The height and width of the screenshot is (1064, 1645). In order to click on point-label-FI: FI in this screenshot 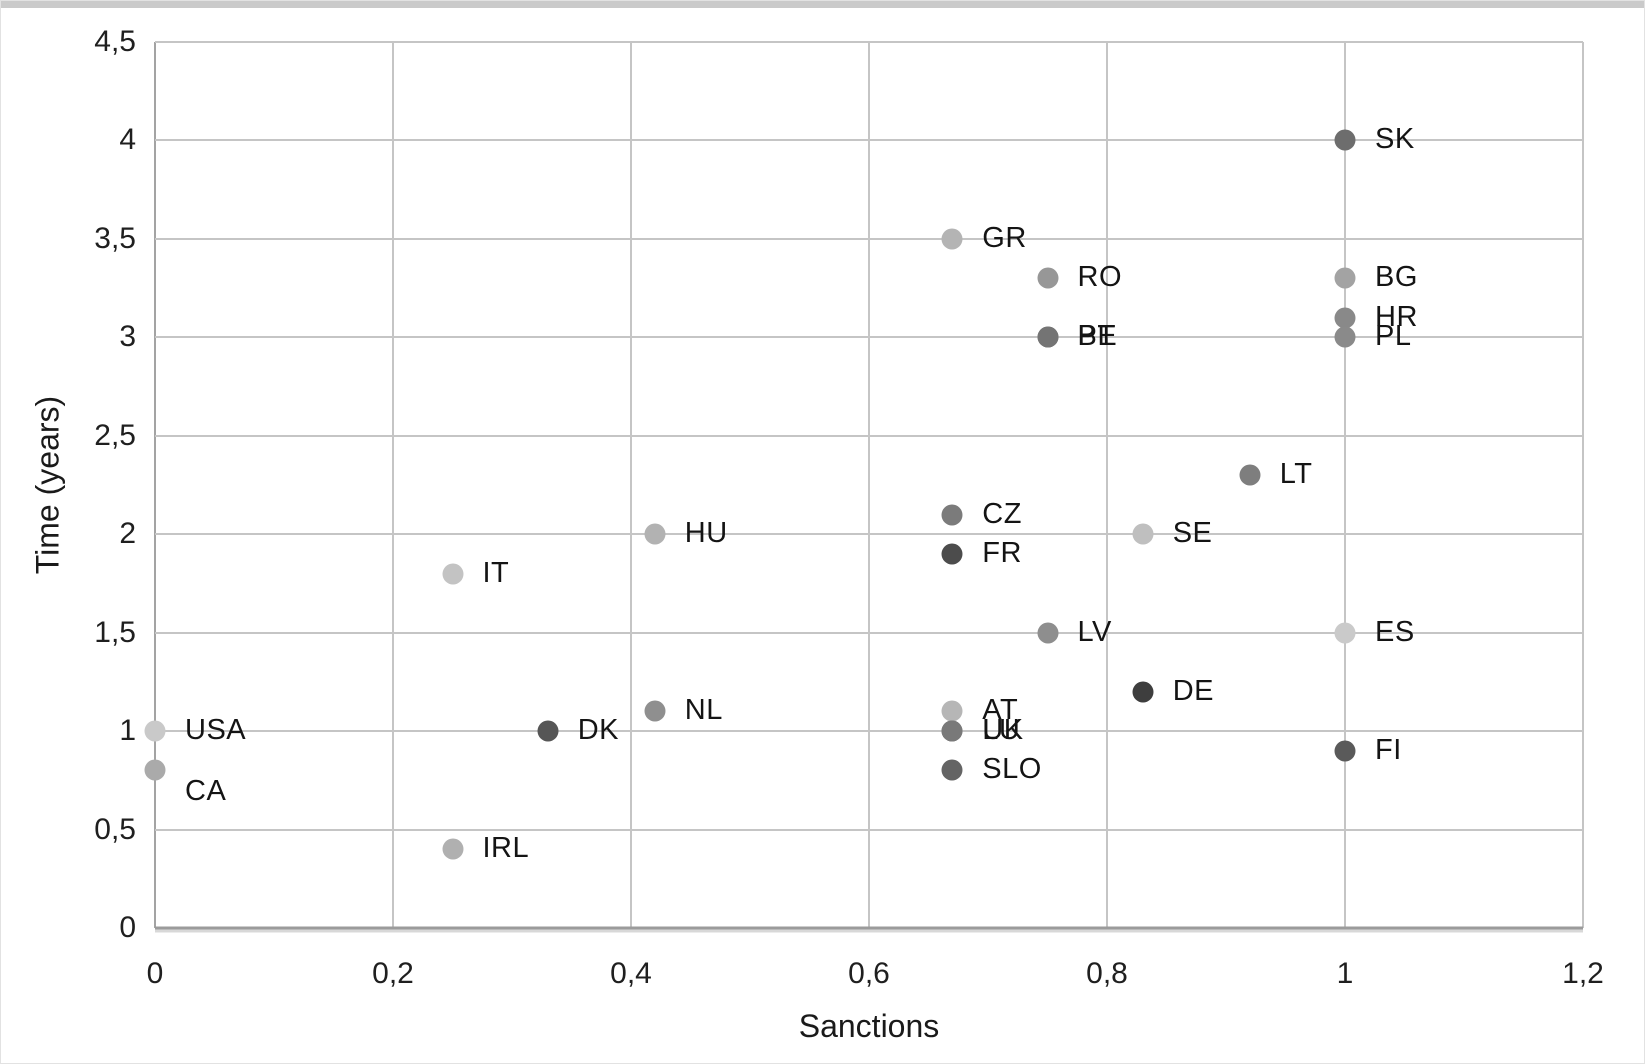, I will do `click(1388, 749)`.